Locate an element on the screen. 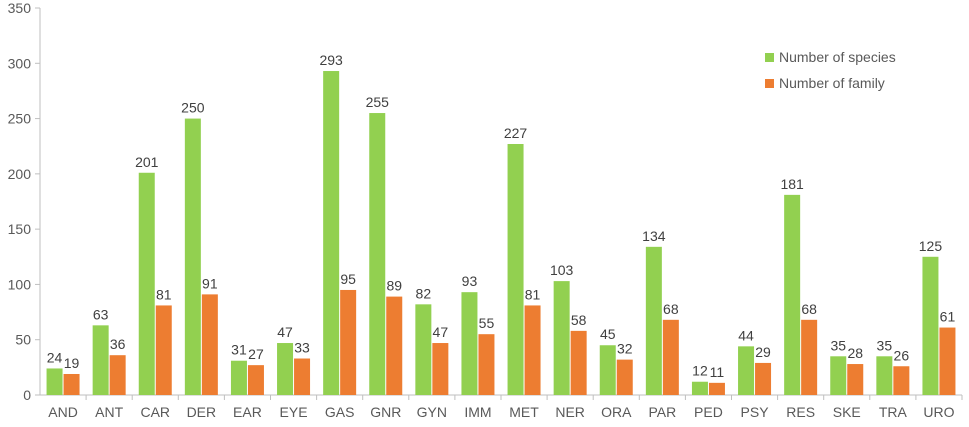 This screenshot has width=969, height=427. x-tick-label: GYN is located at coordinates (432, 412).